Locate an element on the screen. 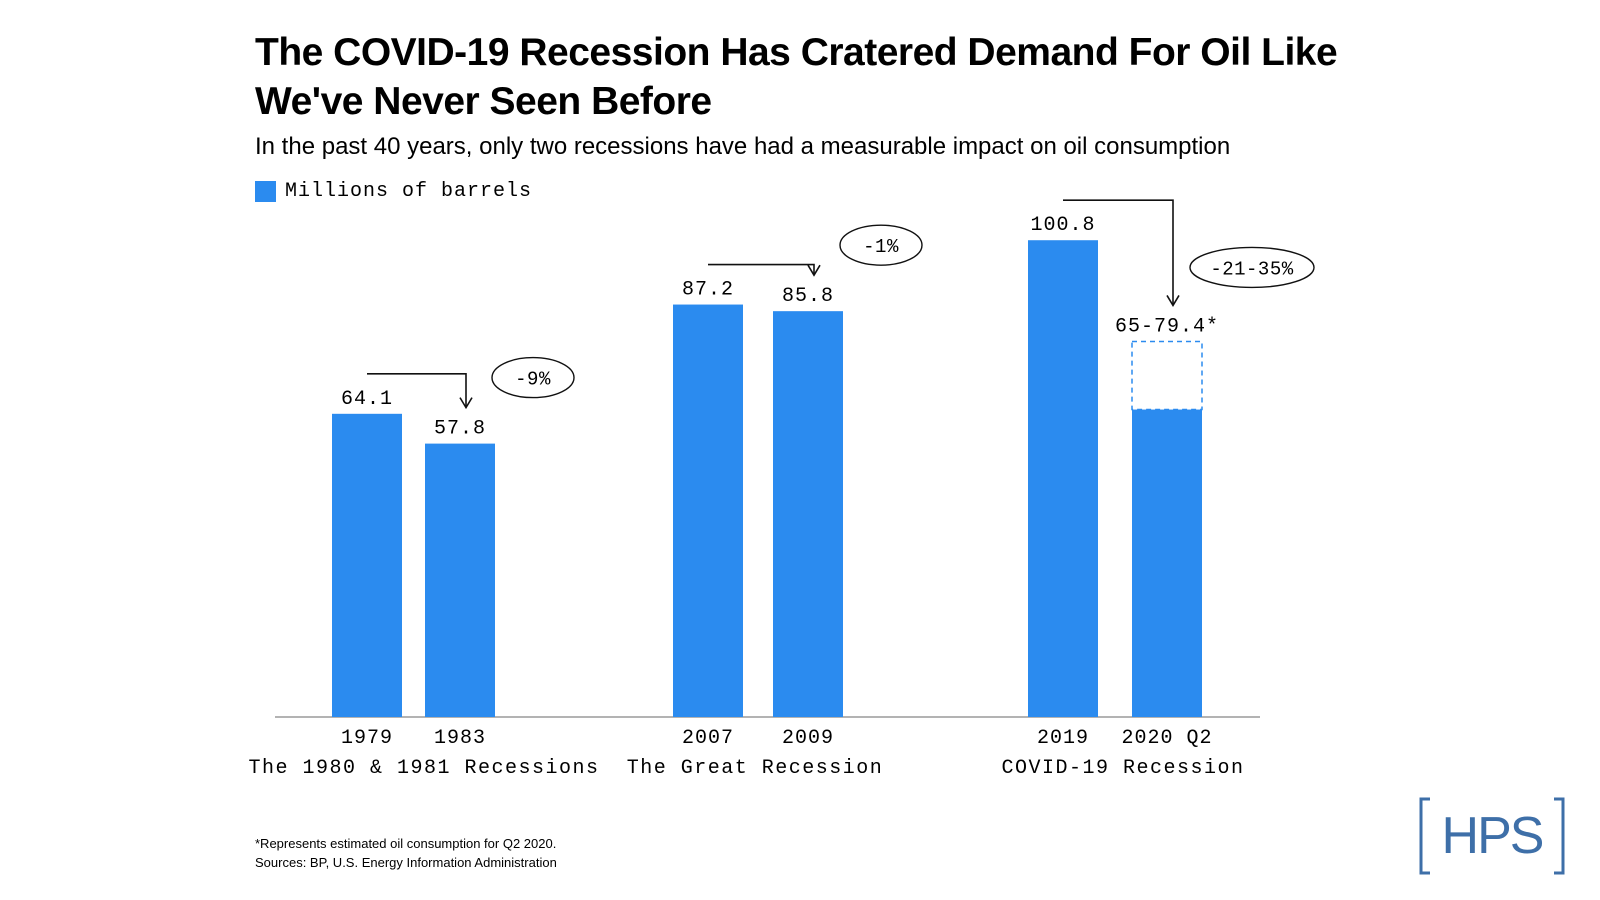  logo-brackets is located at coordinates (1492, 836).